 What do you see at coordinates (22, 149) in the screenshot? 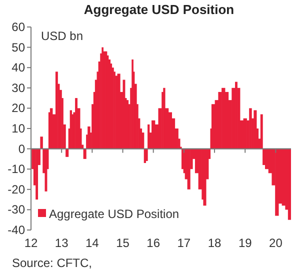
I see `y-tick-label: 0` at bounding box center [22, 149].